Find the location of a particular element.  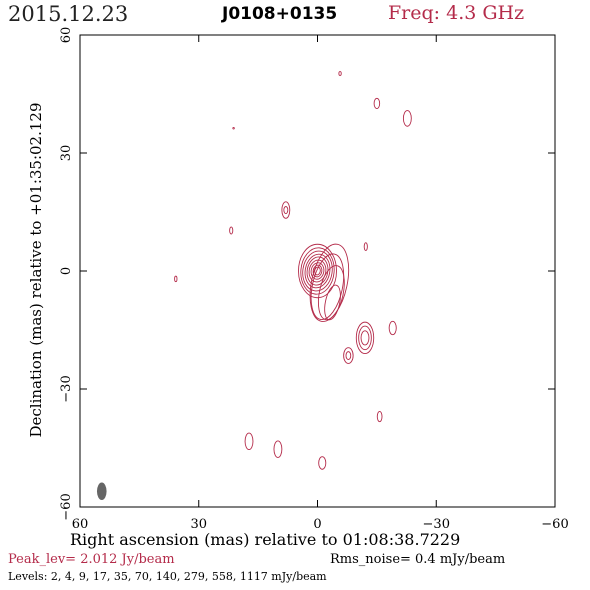

frequency-label: Freq: 4.3 GHz is located at coordinates (456, 13).